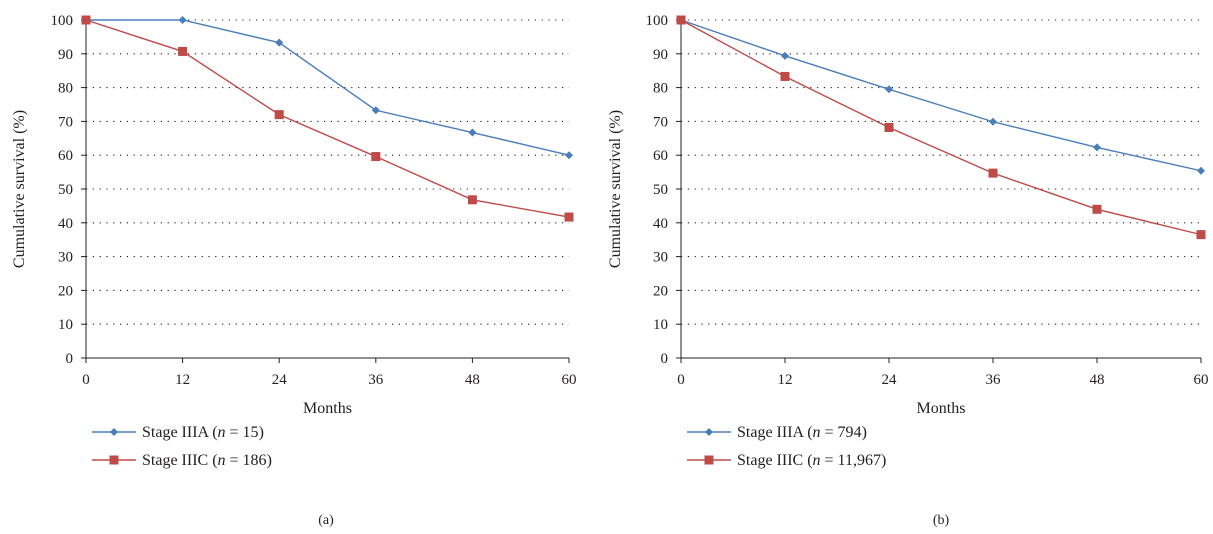 The height and width of the screenshot is (534, 1213). Describe the element at coordinates (811, 460) in the screenshot. I see `legend-label: Stage IIIC (n = 11,967)` at that location.